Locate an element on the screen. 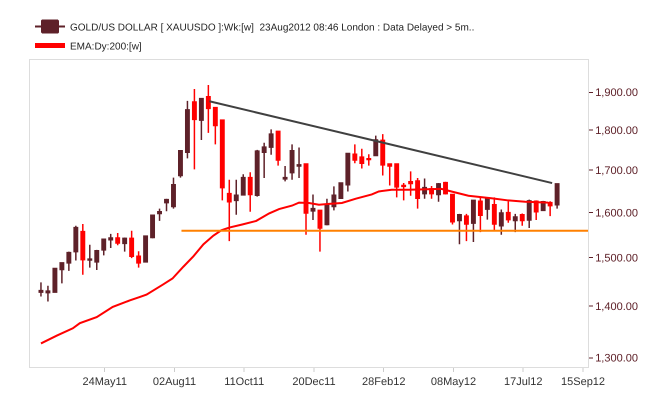 This screenshot has height=400, width=650. x-tick-label: 28Feb12 is located at coordinates (384, 382).